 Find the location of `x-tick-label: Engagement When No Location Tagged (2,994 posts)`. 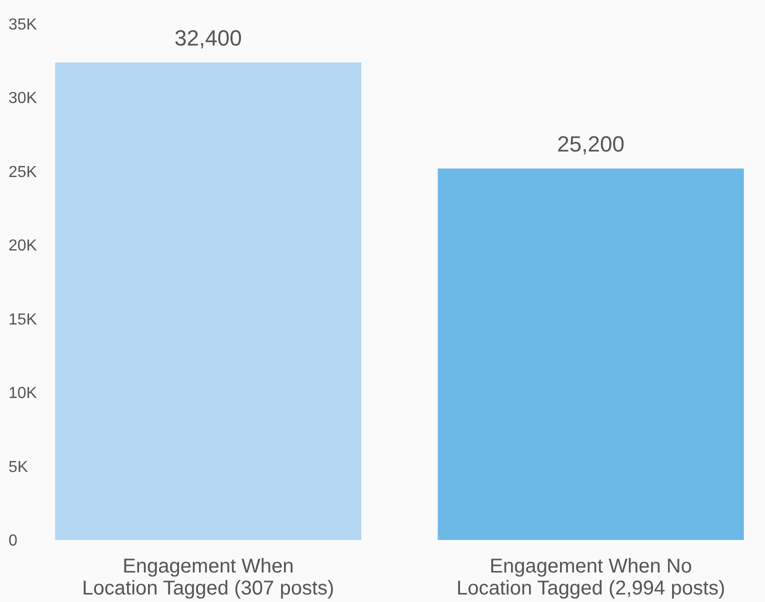

x-tick-label: Engagement When No Location Tagged (2,994 posts) is located at coordinates (591, 578).